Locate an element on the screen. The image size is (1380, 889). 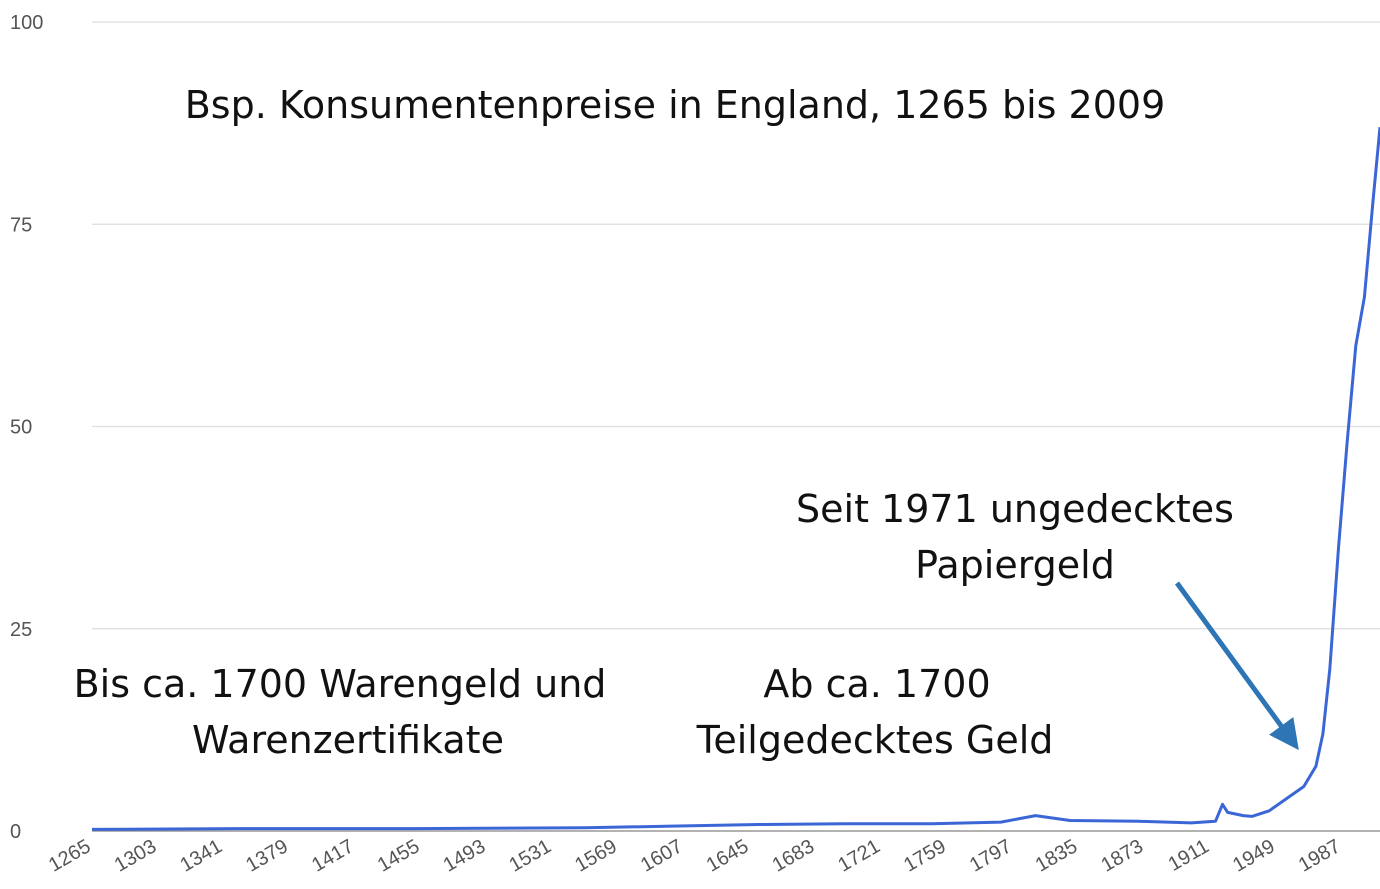
x-tick-label: 1949 is located at coordinates (1254, 855).